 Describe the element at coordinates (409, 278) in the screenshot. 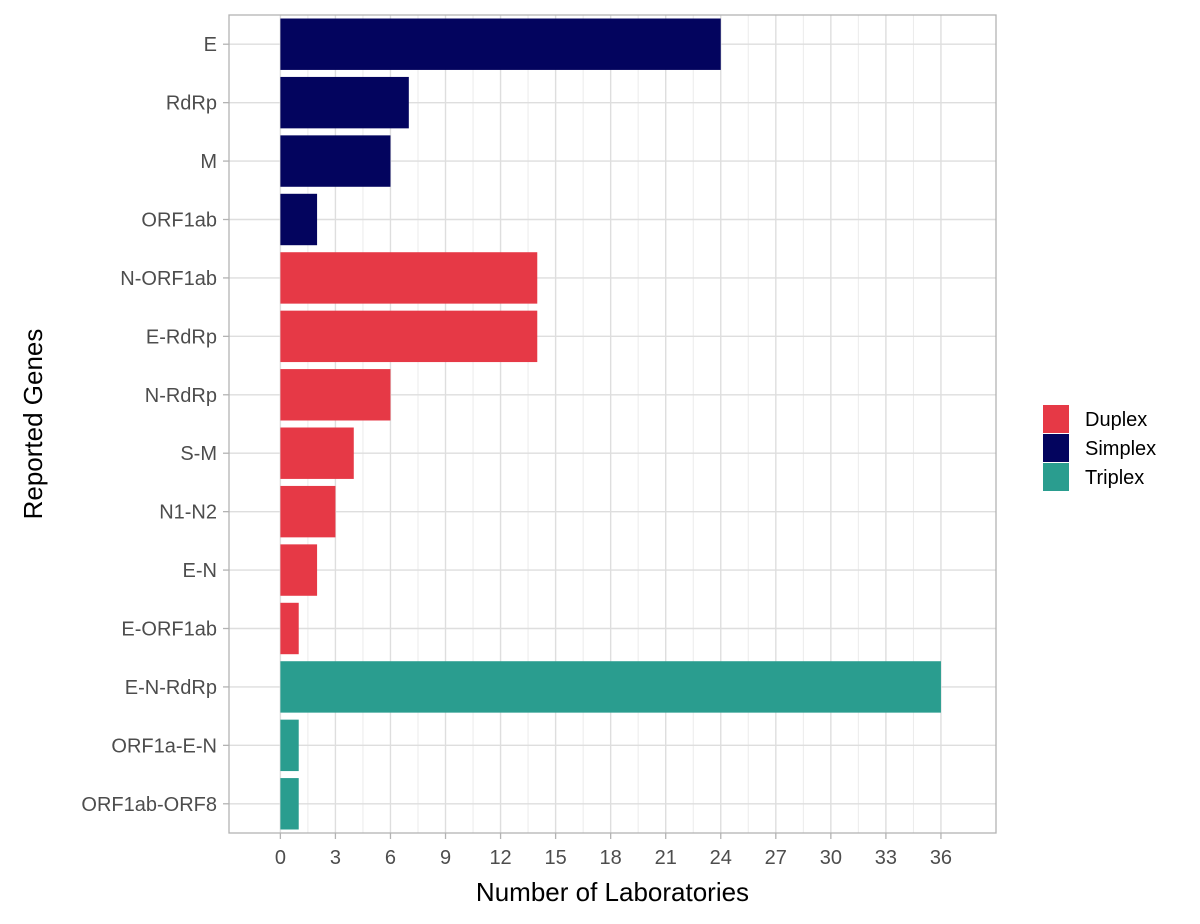

I see `bar-n-orf1ab` at that location.